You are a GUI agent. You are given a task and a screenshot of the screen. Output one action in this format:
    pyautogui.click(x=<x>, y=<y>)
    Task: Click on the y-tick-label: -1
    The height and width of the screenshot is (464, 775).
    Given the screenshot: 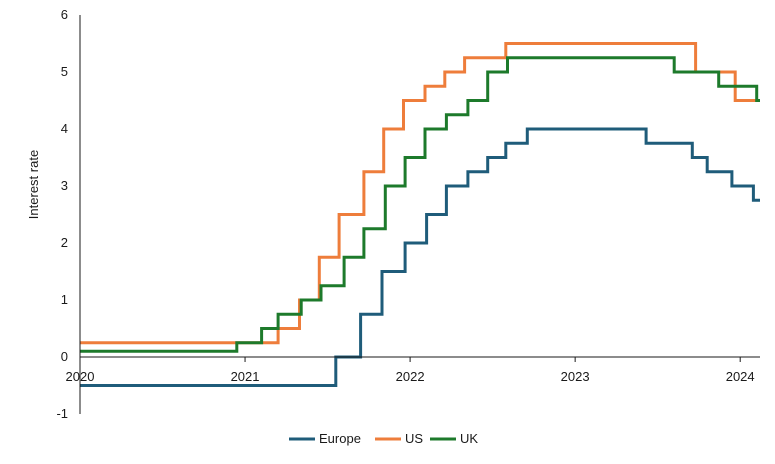 What is the action you would take?
    pyautogui.click(x=62, y=413)
    